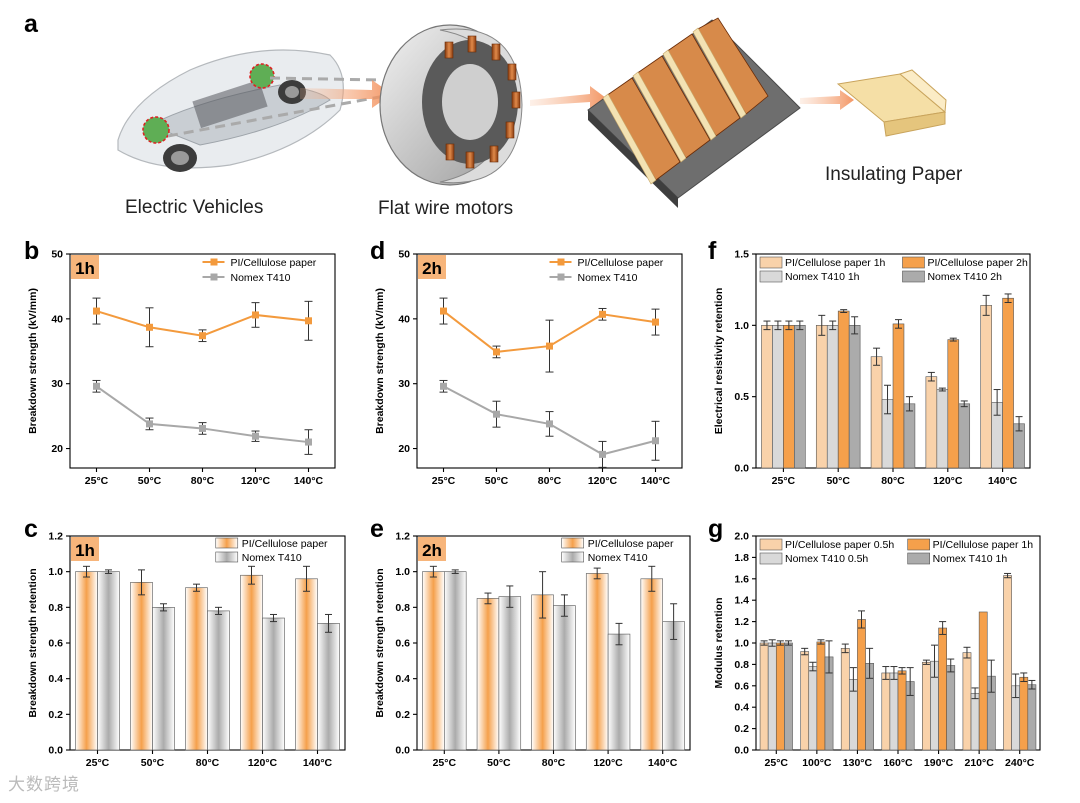 The image size is (1080, 803). What do you see at coordinates (404, 319) in the screenshot?
I see `y-tick-label: 40` at bounding box center [404, 319].